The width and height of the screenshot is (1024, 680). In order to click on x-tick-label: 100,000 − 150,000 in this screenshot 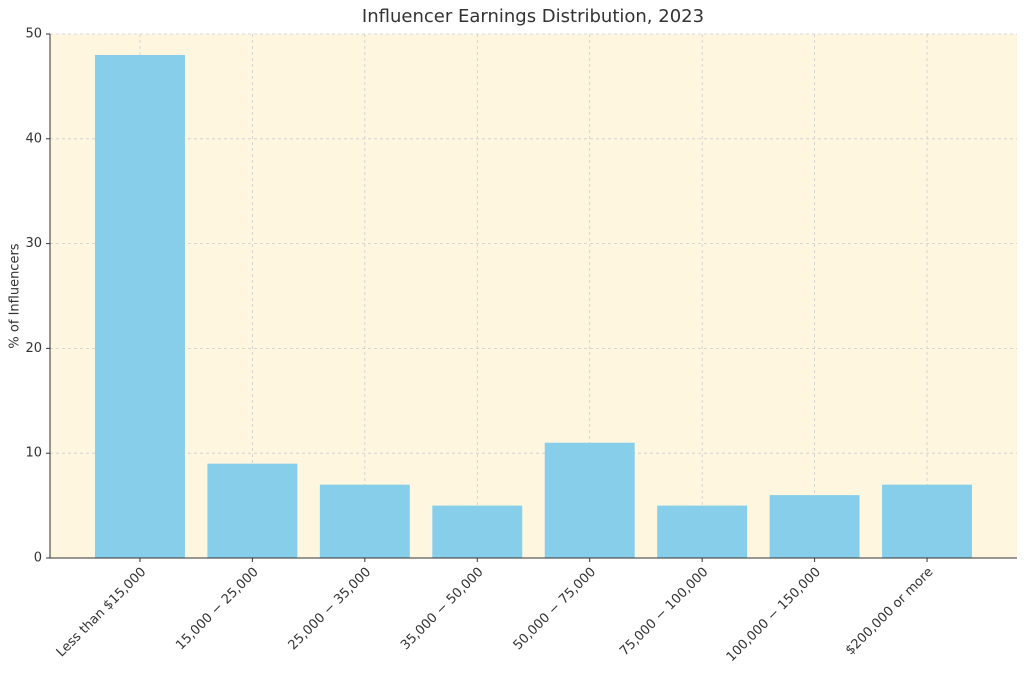, I will do `click(774, 615)`.